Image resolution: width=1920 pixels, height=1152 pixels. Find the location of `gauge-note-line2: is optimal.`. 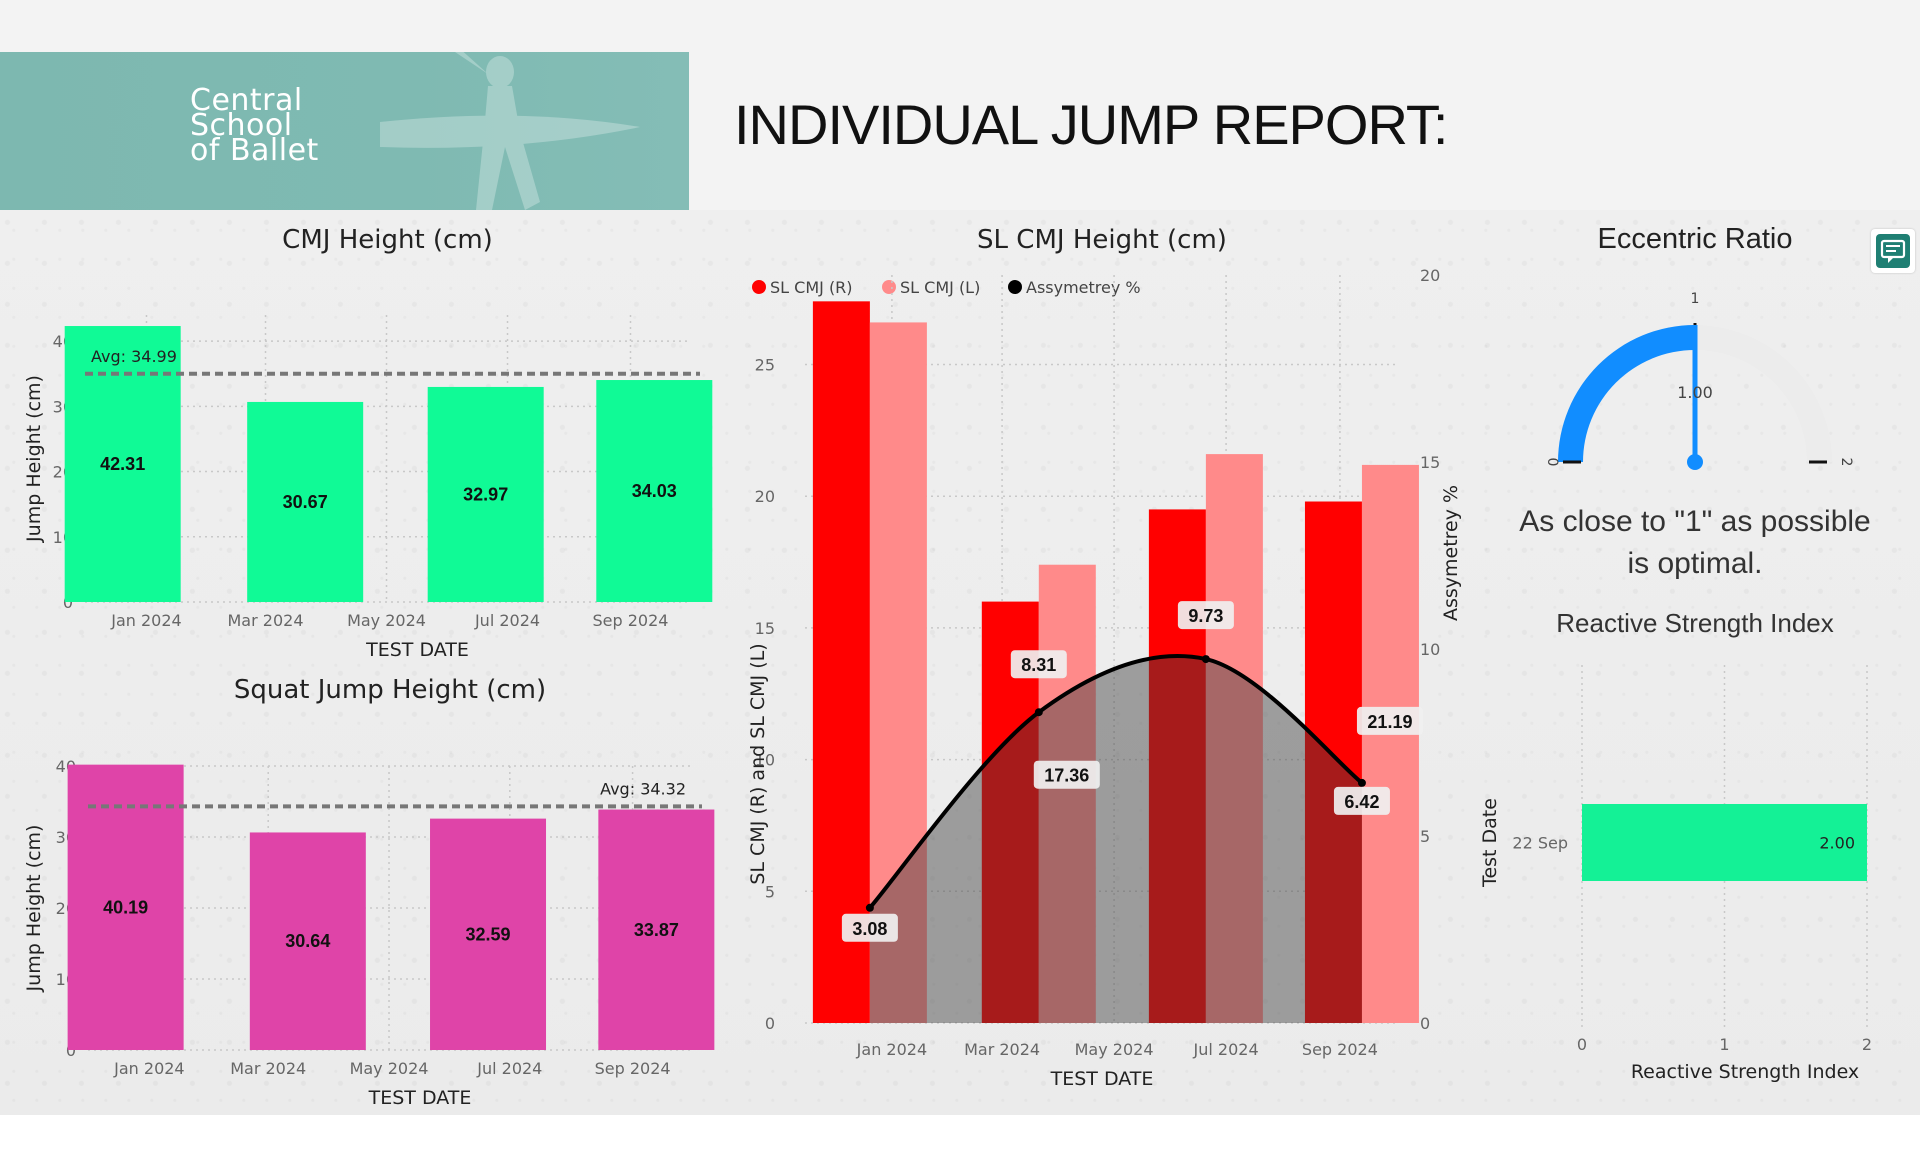

gauge-note-line2: is optimal. is located at coordinates (1694, 563).